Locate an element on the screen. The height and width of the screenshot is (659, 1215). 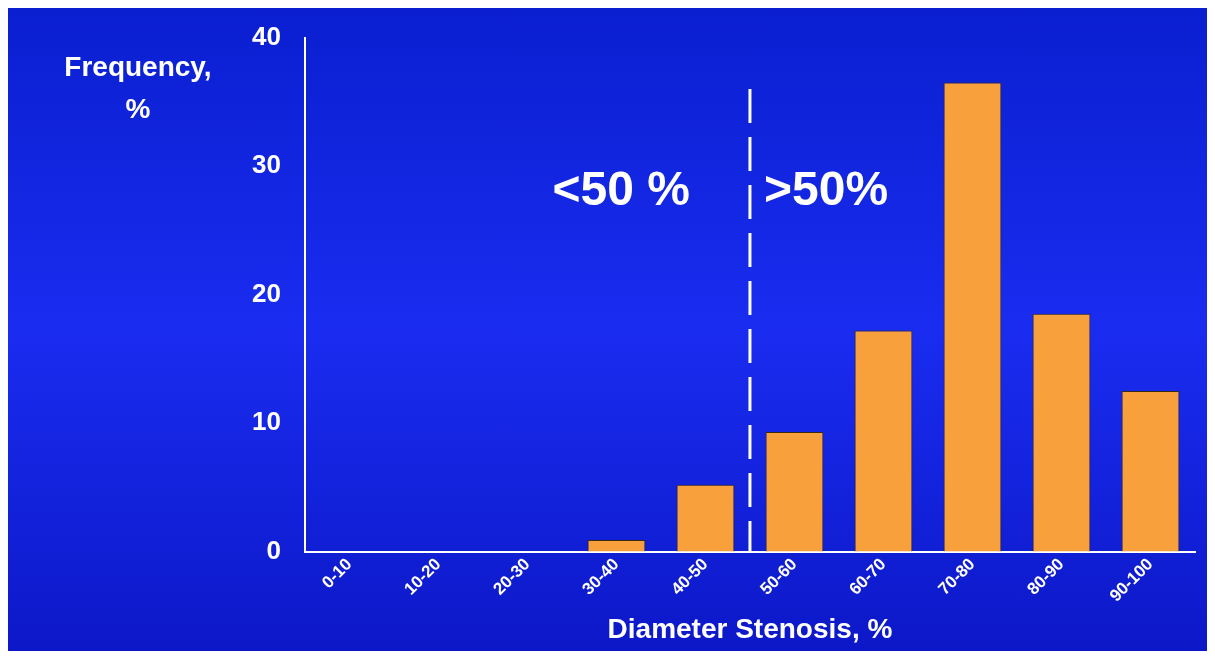
y-tick-label: 20 is located at coordinates (266, 292).